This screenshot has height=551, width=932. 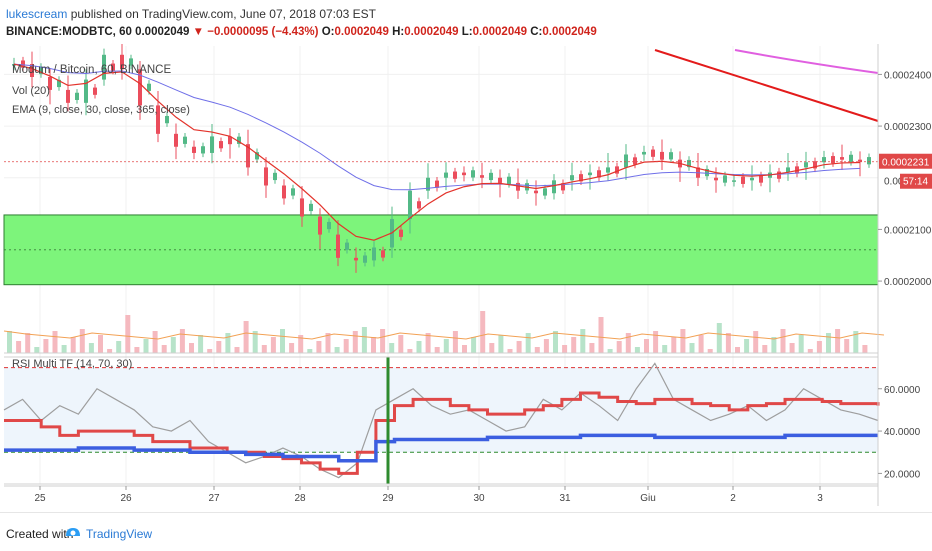 What do you see at coordinates (908, 127) in the screenshot?
I see `price-tick-label: 0.0002300` at bounding box center [908, 127].